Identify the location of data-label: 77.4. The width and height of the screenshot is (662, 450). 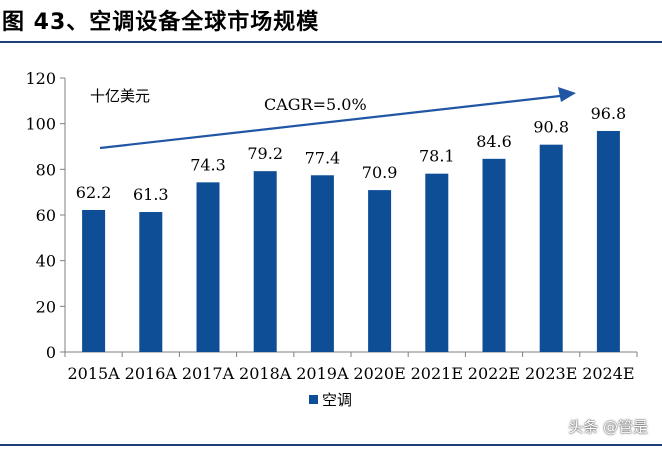
(323, 157).